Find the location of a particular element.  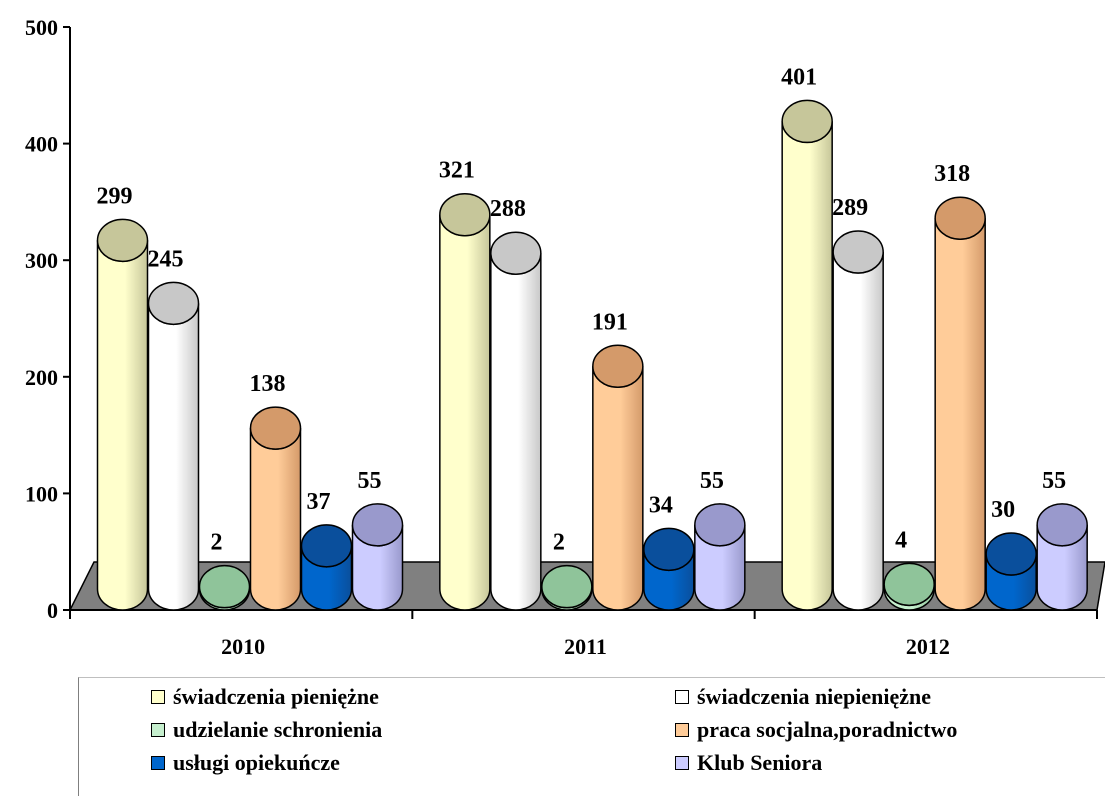

legend-label: praca socjalna,poradnictwo is located at coordinates (827, 729).